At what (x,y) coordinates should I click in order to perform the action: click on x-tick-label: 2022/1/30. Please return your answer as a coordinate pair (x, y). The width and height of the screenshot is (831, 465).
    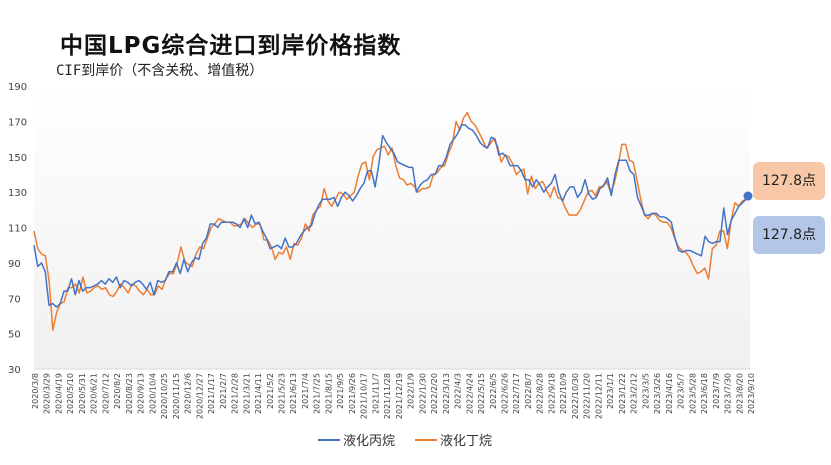
    Looking at the image, I should click on (422, 393).